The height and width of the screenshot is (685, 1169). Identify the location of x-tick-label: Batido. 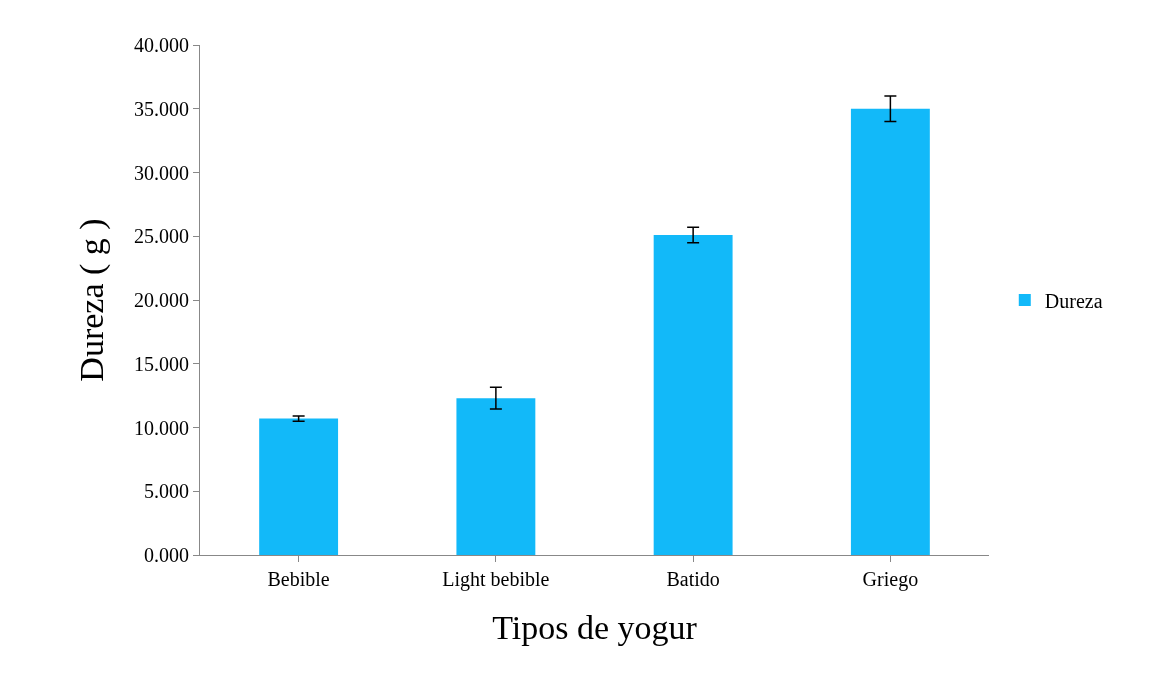
(693, 579).